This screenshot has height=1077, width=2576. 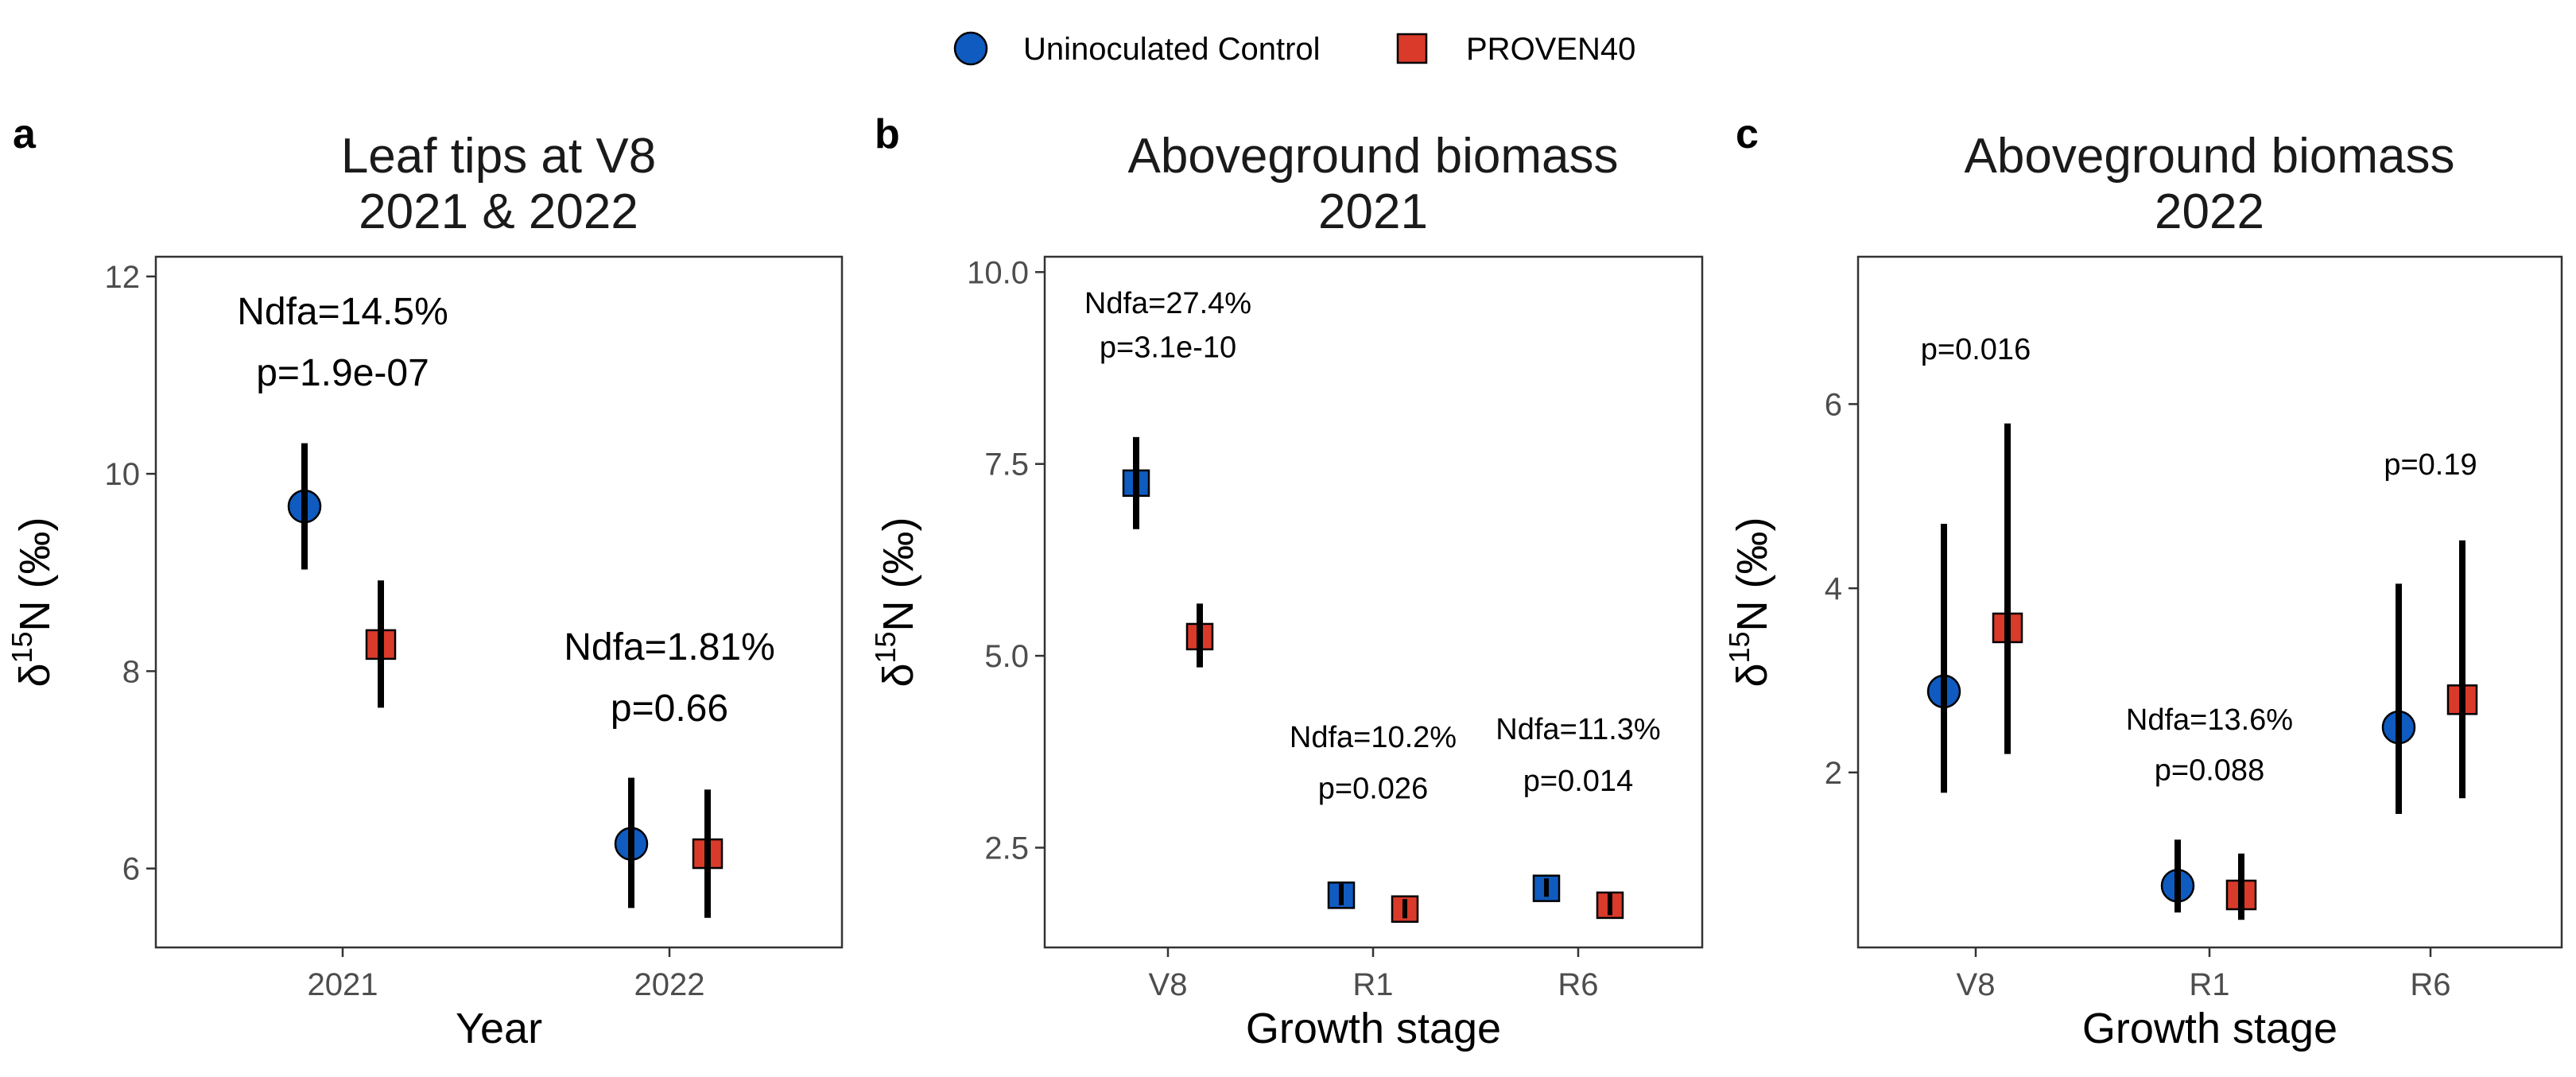 I want to click on panel-label: a, so click(x=25, y=134).